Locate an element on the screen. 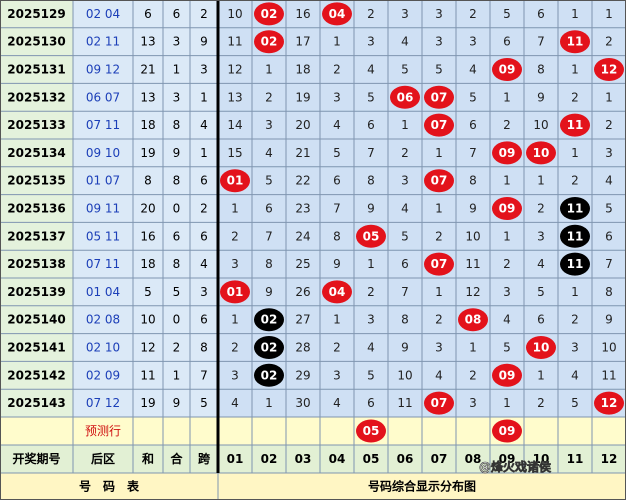 The image size is (626, 500). header-cell: 合 is located at coordinates (176, 458).